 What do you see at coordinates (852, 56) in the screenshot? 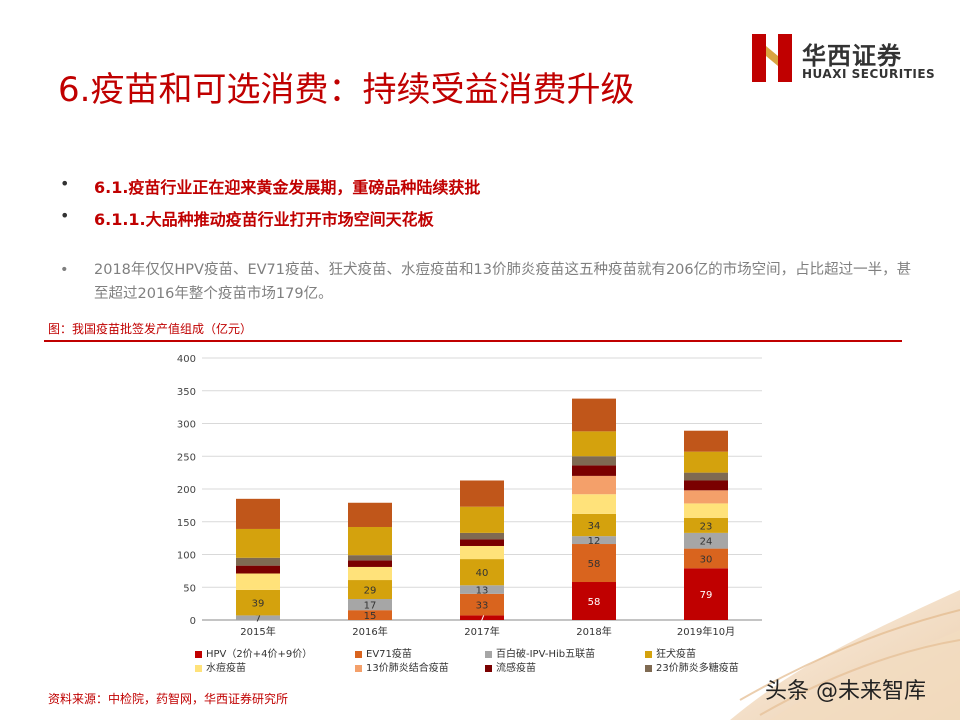
I see `logo-text-cn: 华西证券` at bounding box center [852, 56].